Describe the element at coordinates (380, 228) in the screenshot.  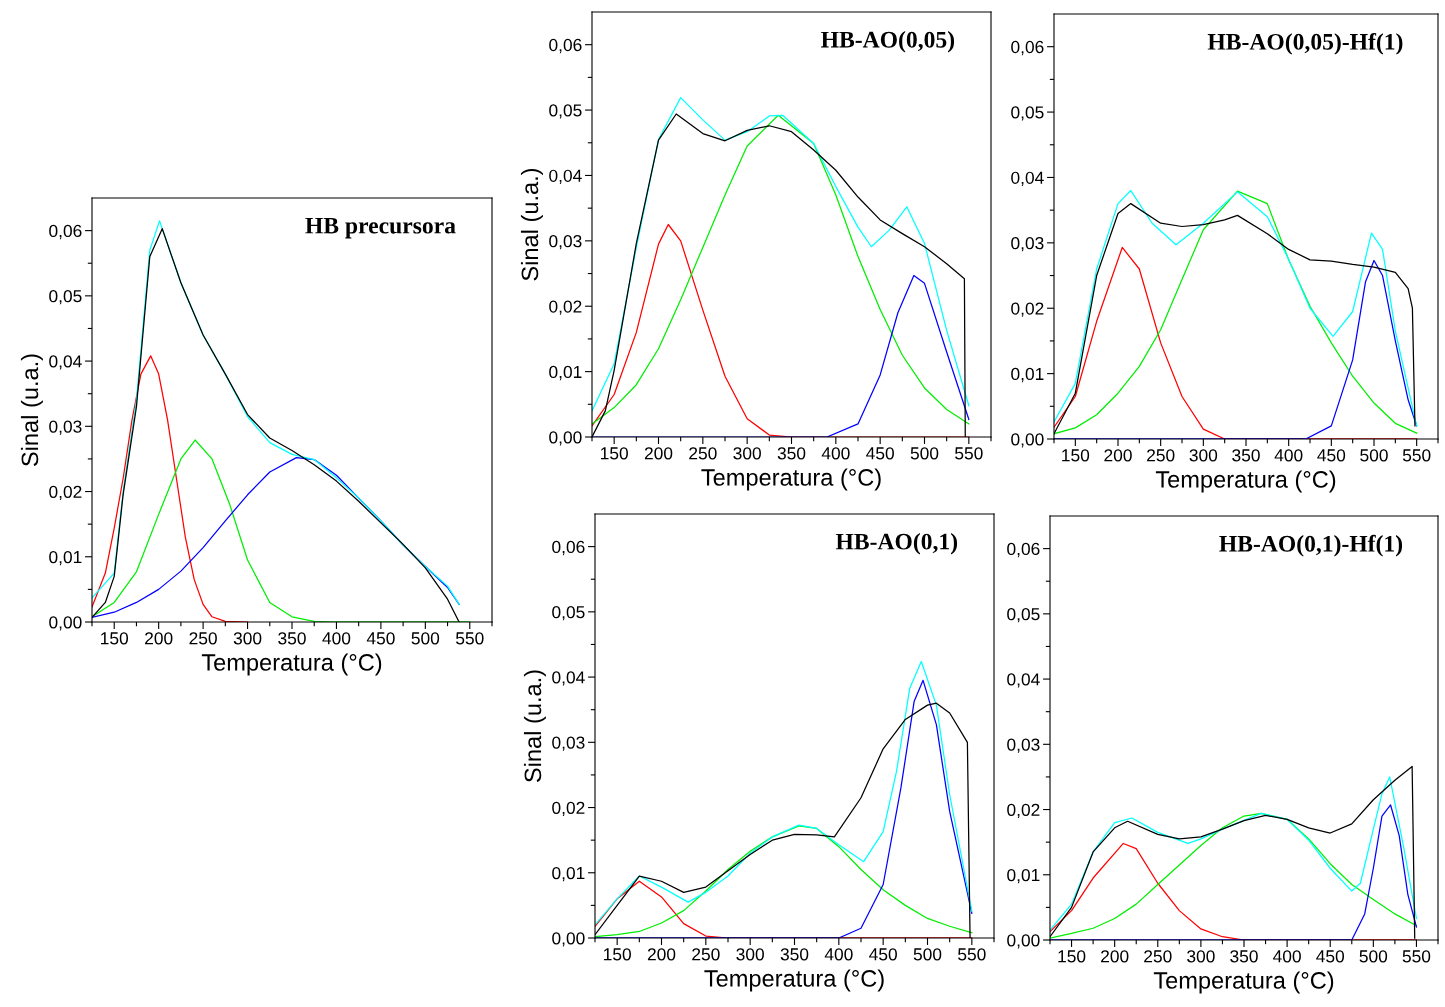
I see `text: HB precursora` at that location.